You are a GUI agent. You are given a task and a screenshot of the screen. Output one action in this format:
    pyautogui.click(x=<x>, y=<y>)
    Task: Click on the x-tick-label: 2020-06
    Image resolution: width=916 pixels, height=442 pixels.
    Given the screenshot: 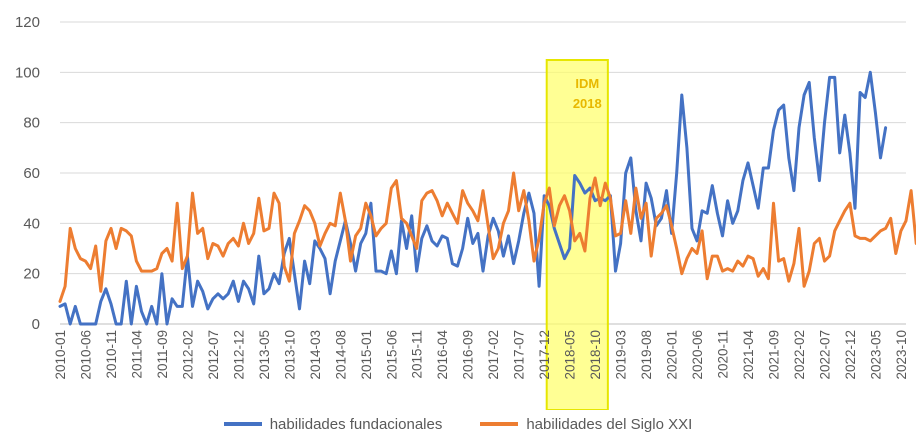 What is the action you would take?
    pyautogui.click(x=697, y=355)
    